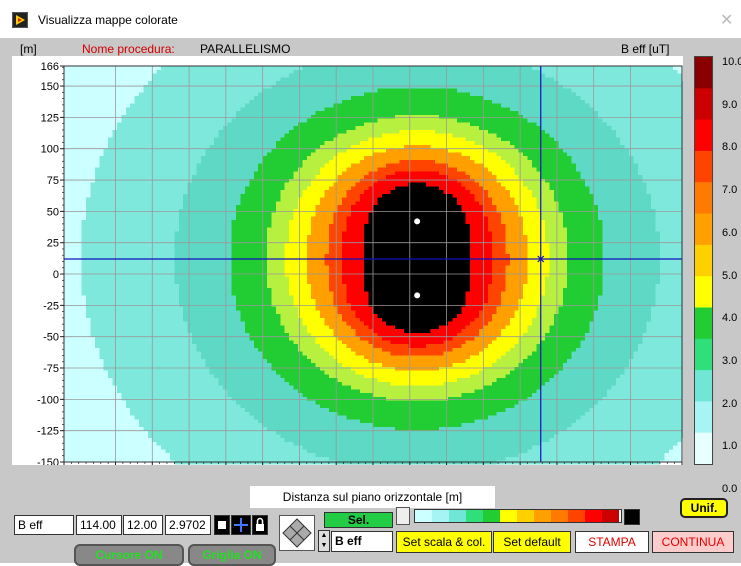 The width and height of the screenshot is (741, 566). Describe the element at coordinates (444, 542) in the screenshot. I see `set-scale-button: Set scala & col.` at that location.